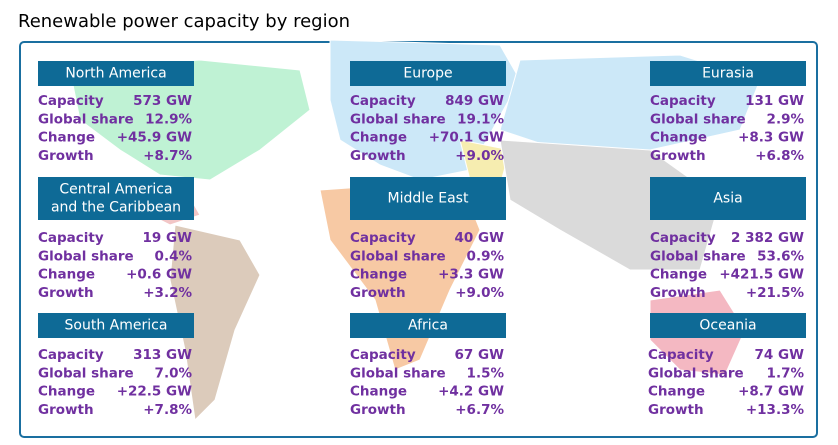 This screenshot has width=838, height=445. What do you see at coordinates (780, 256) in the screenshot?
I see `stat-value: 53.6%` at bounding box center [780, 256].